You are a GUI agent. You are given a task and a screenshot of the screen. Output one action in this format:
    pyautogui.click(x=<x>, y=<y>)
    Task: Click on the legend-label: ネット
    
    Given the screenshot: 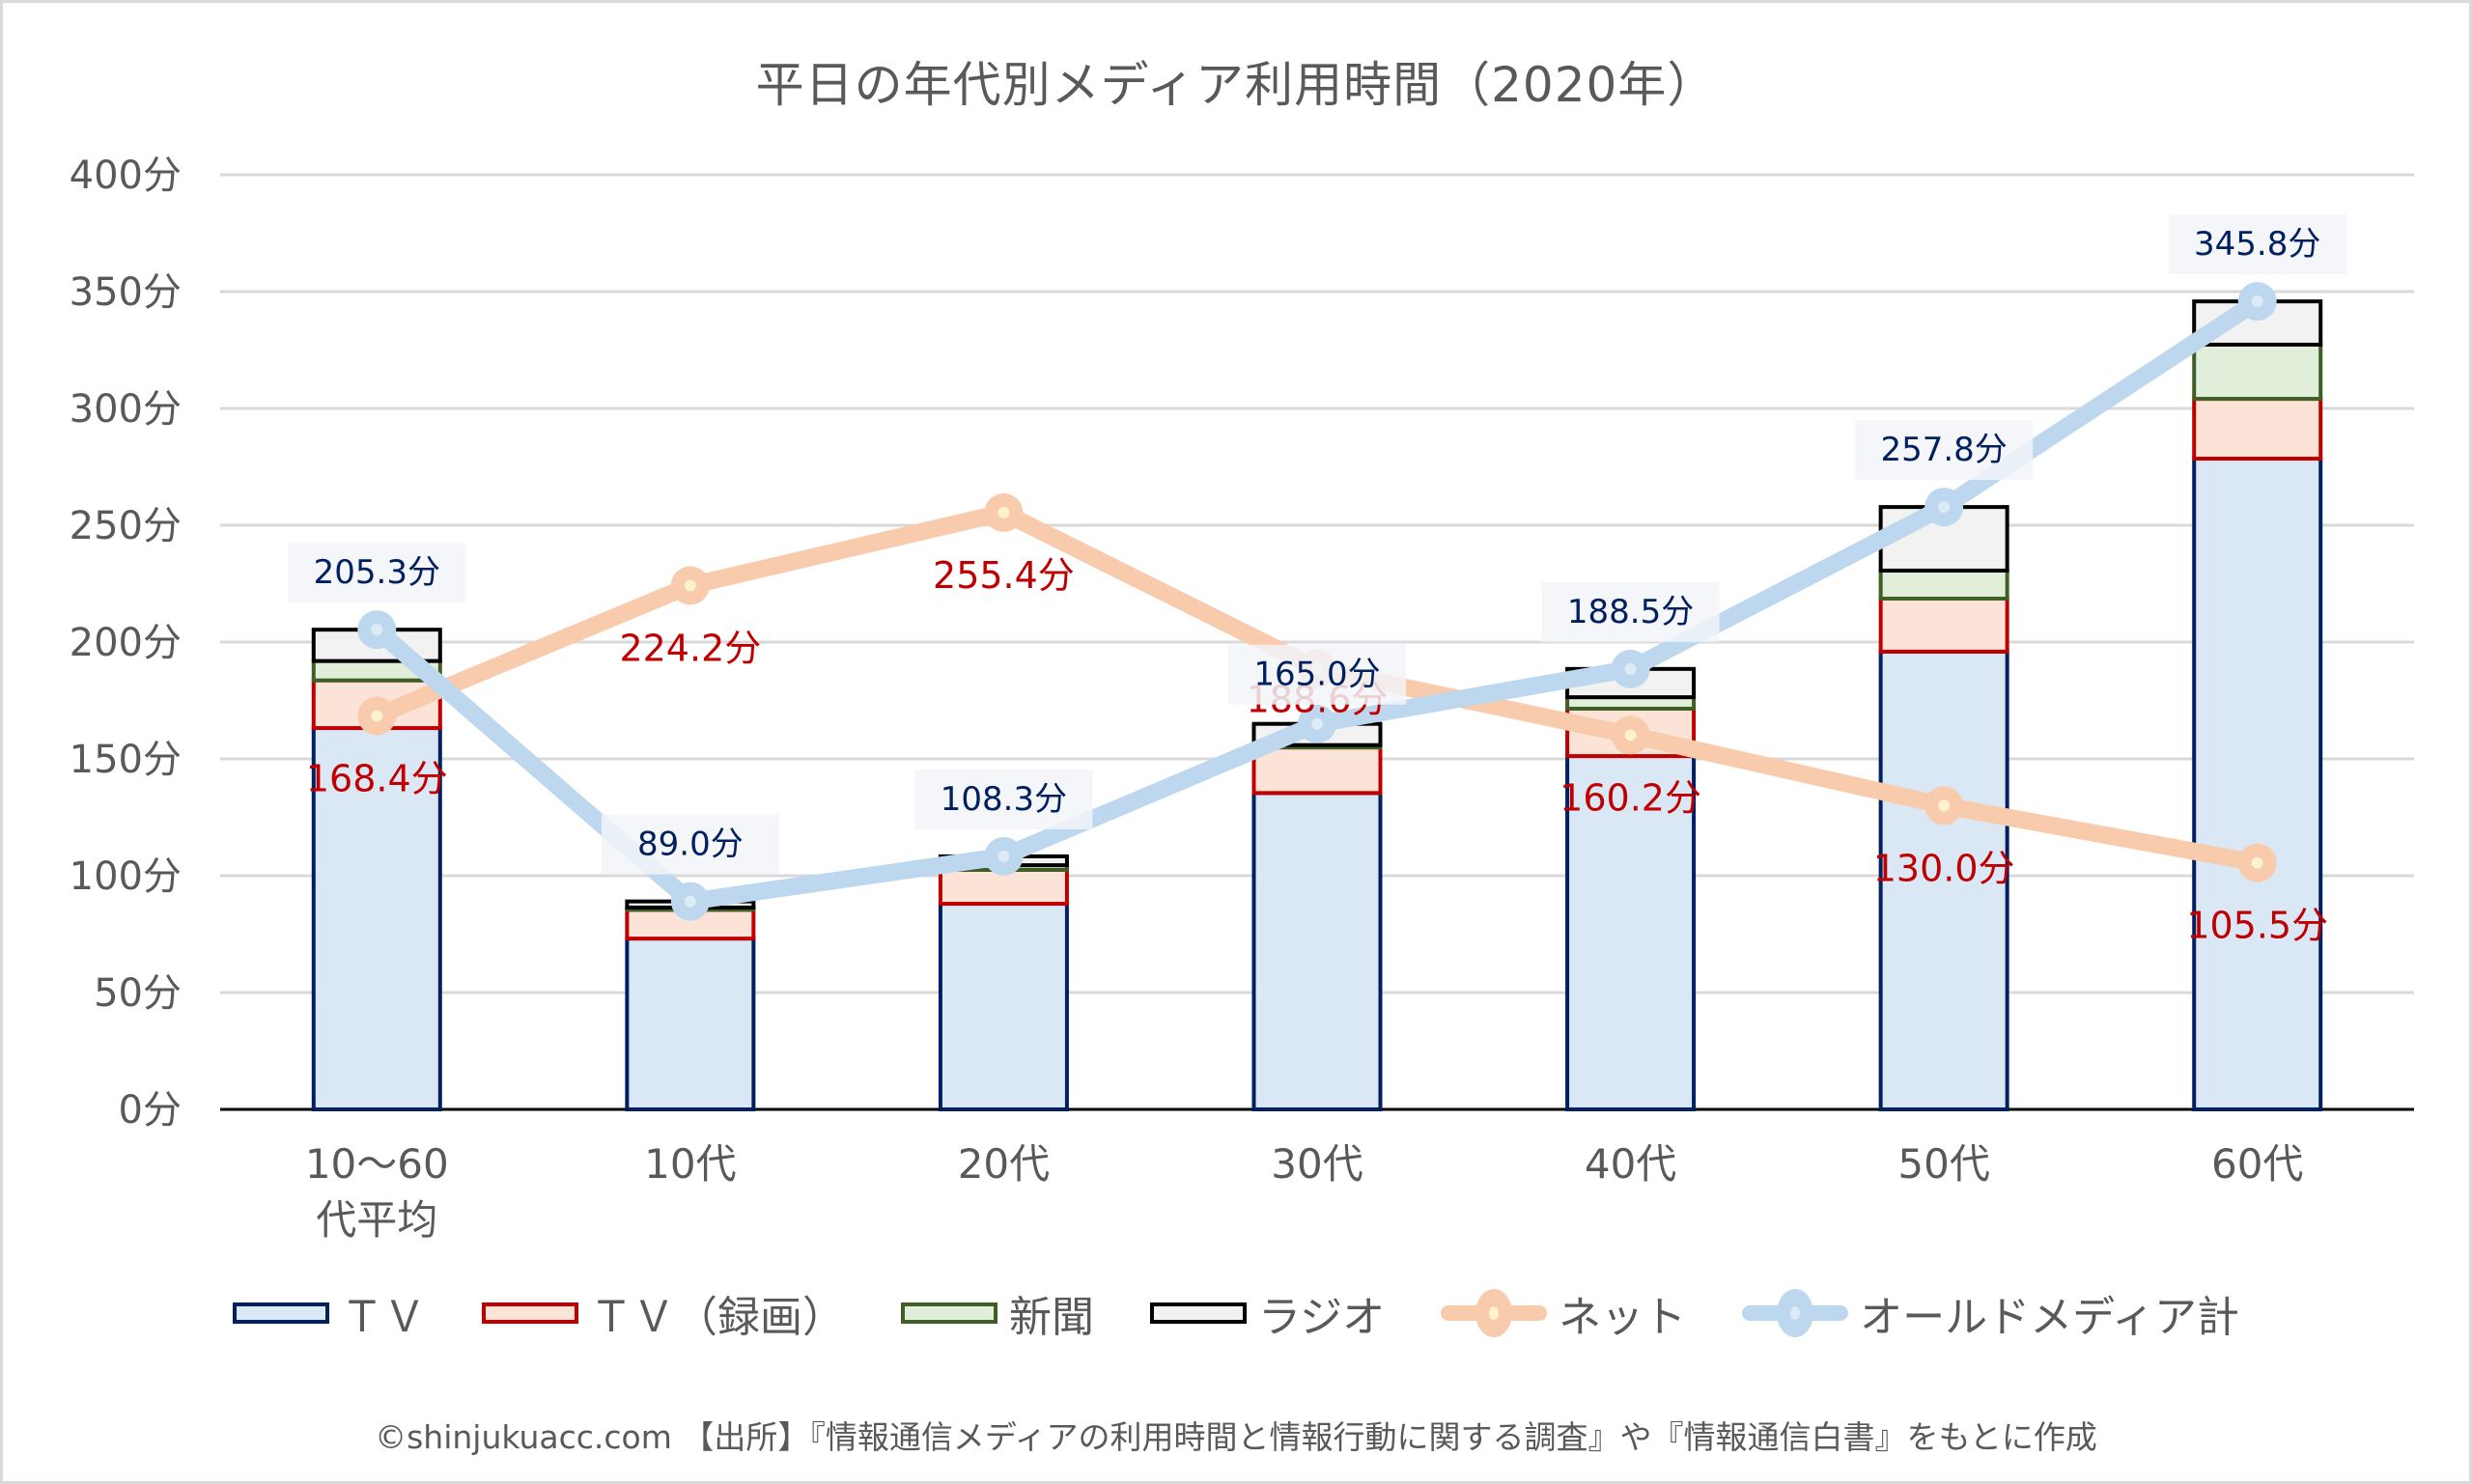 What is the action you would take?
    pyautogui.click(x=1623, y=1318)
    